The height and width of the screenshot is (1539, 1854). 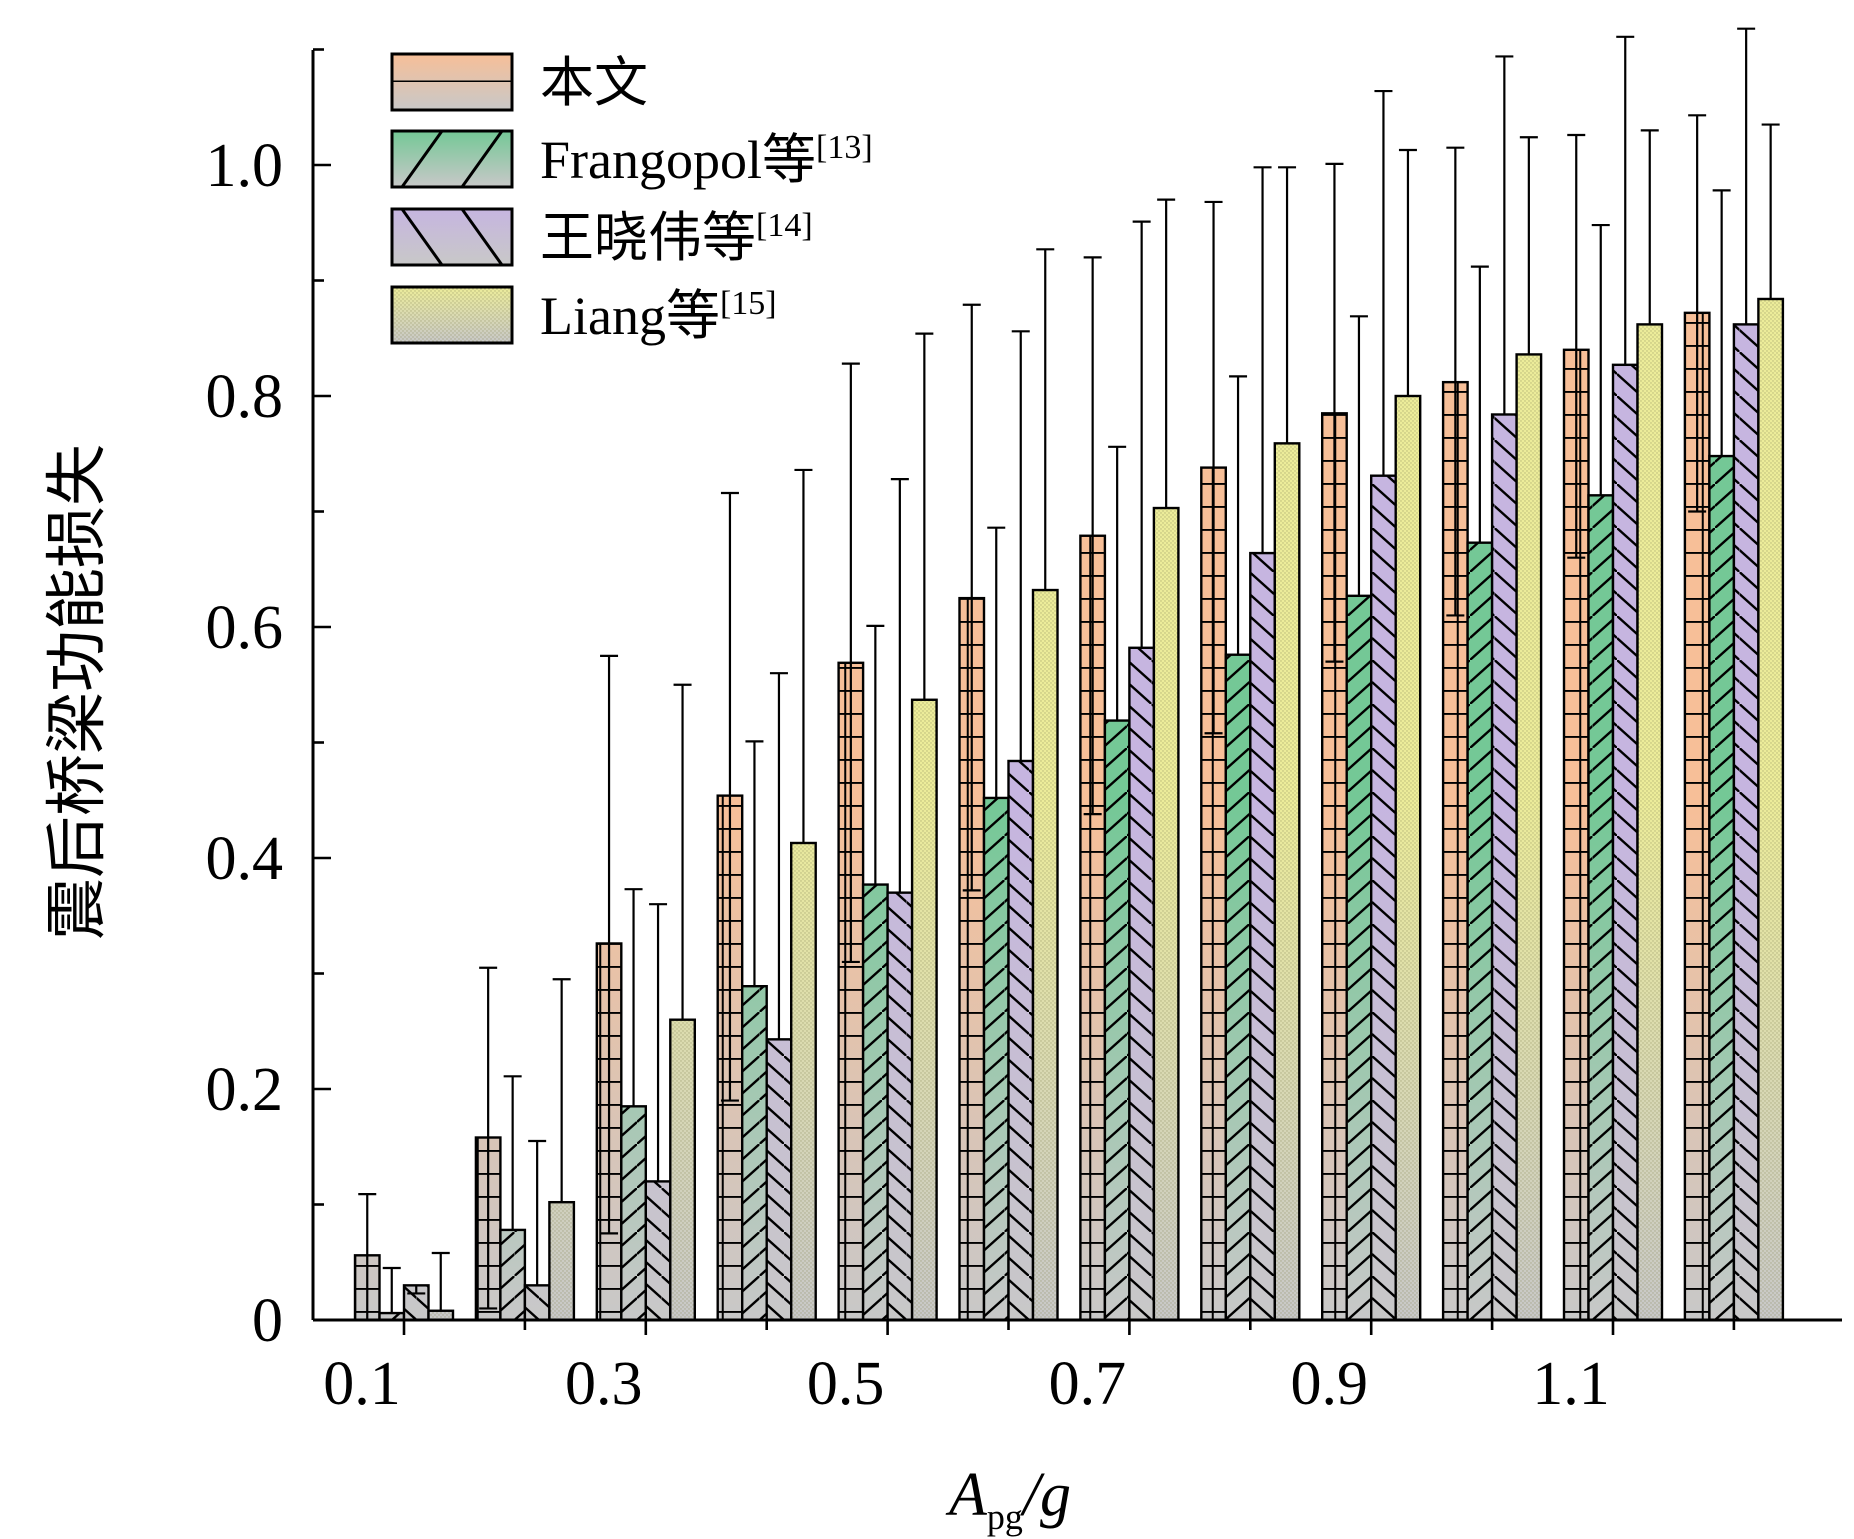 I want to click on x-tick-label: 0.3, so click(x=604, y=1384).